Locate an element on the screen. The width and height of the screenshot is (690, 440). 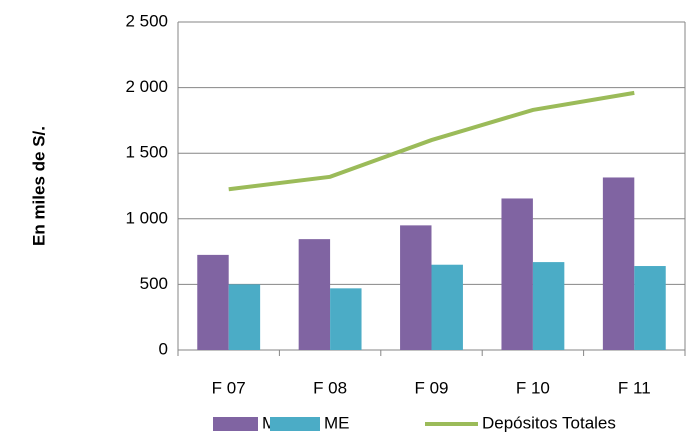
legend-label: Depósitos Totales is located at coordinates (549, 422).